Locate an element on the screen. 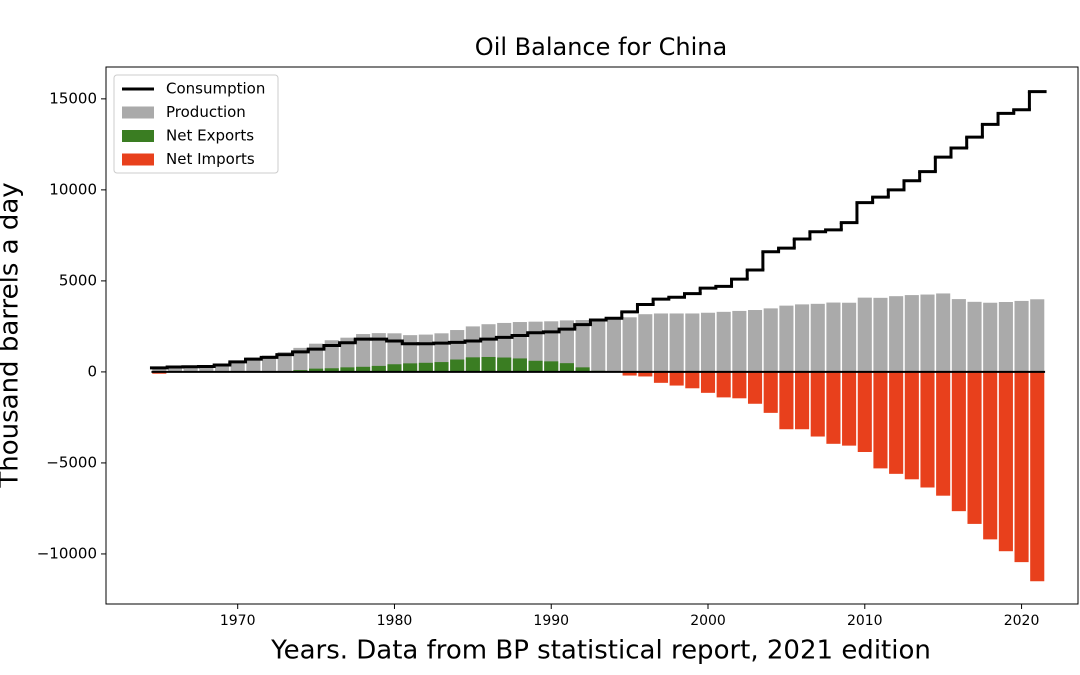 The image size is (1080, 675). legend-label: Net Imports is located at coordinates (210, 159).